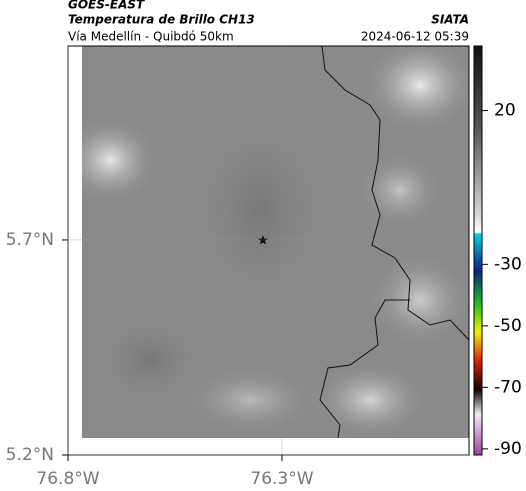 The width and height of the screenshot is (526, 491). I want to click on colorbar, so click(478, 250).